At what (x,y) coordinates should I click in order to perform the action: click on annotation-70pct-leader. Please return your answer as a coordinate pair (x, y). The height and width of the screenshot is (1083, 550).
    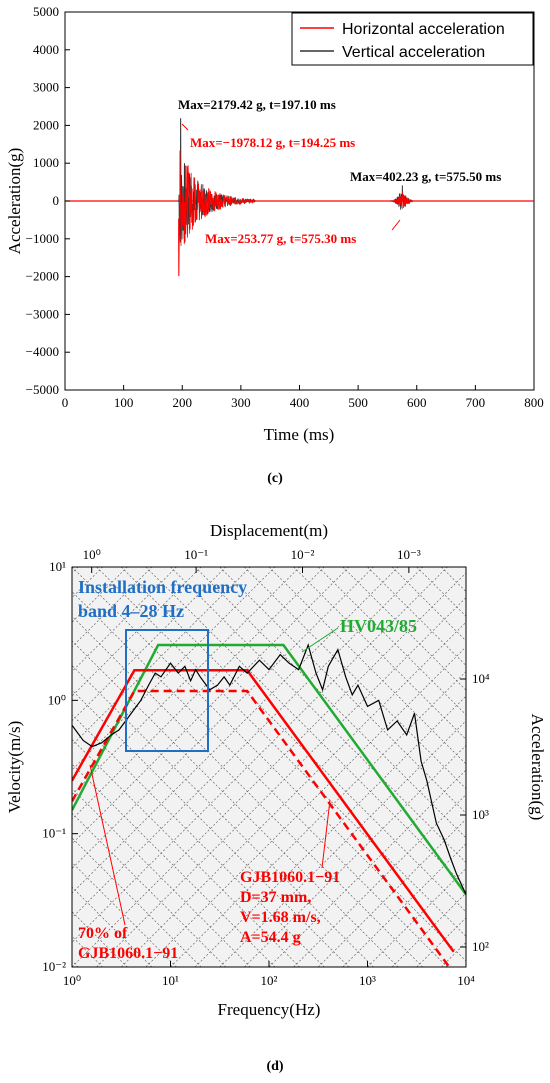
    Looking at the image, I should click on (107, 845).